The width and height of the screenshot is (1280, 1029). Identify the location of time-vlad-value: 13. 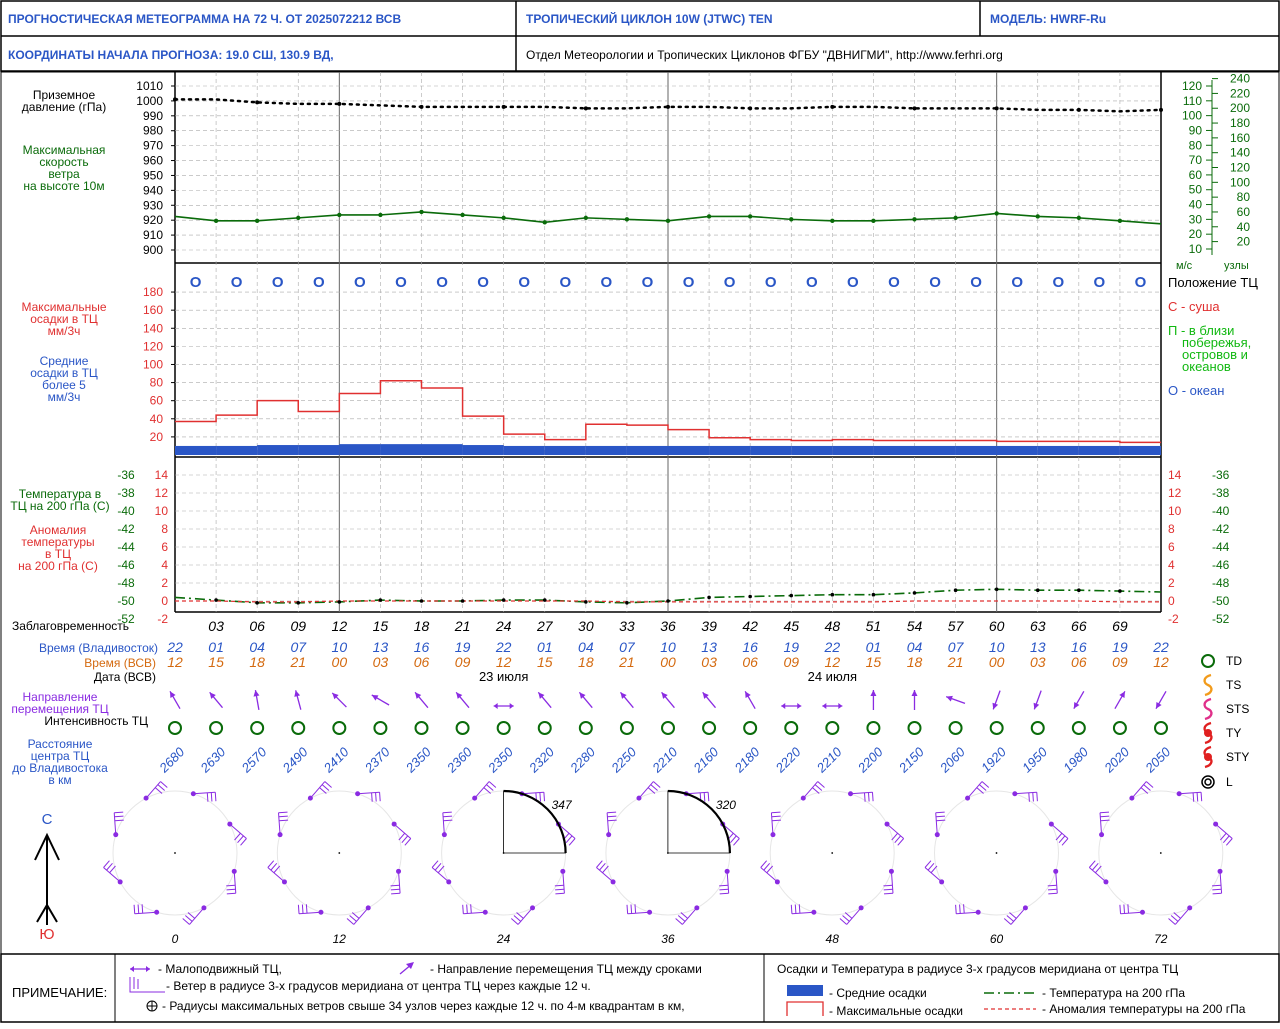
(381, 647).